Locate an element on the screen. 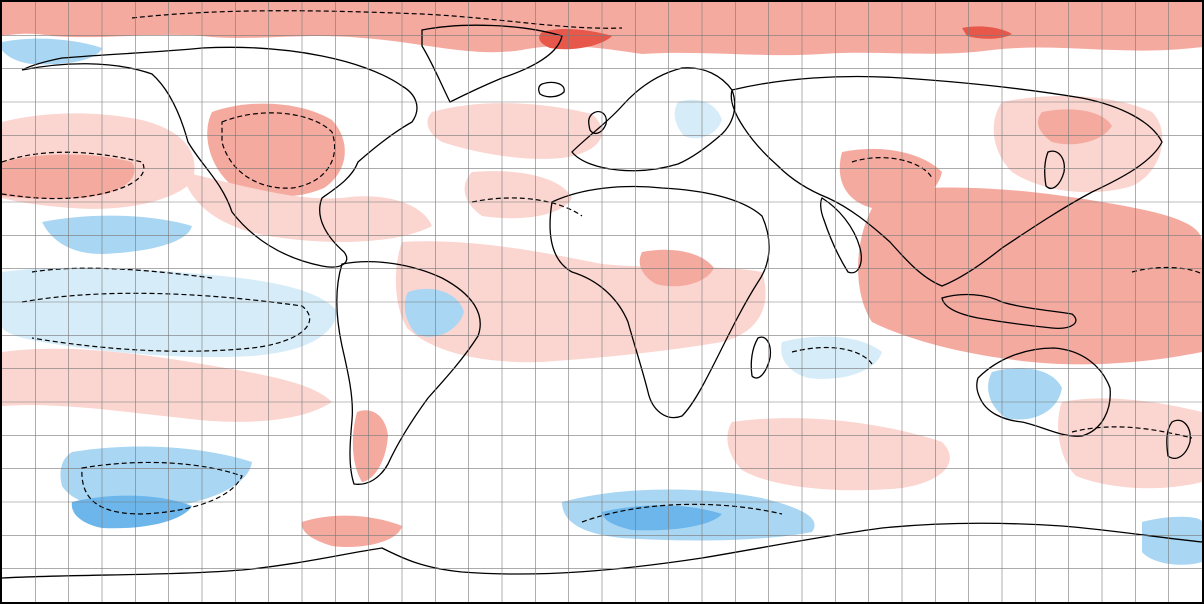 Image resolution: width=1204 pixels, height=604 pixels. warm-anomaly-central-africa is located at coordinates (676, 268).